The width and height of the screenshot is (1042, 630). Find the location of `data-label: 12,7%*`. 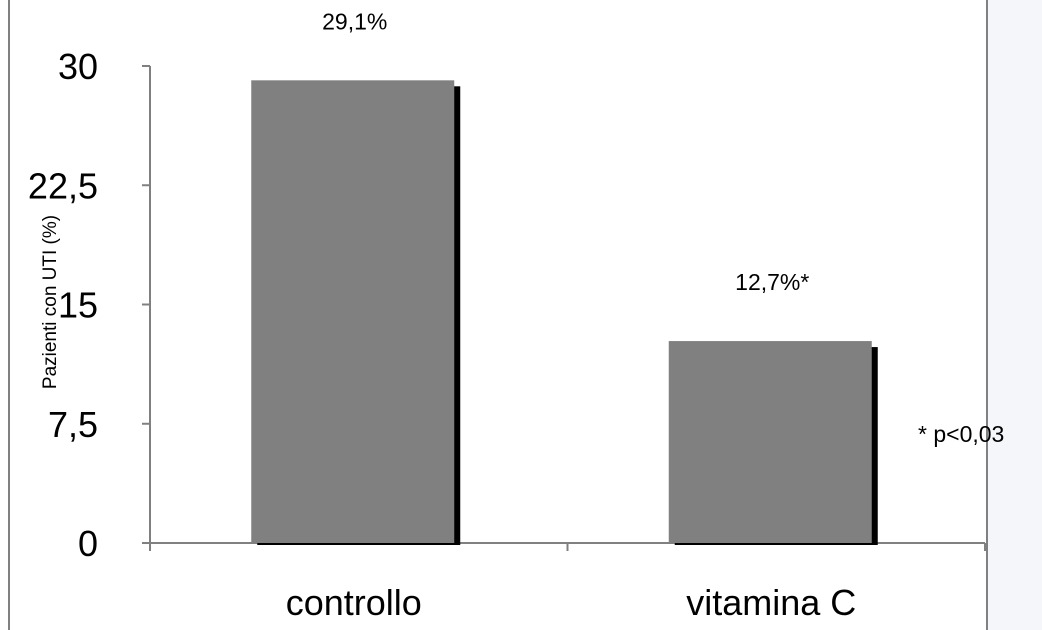

data-label: 12,7%* is located at coordinates (772, 282).